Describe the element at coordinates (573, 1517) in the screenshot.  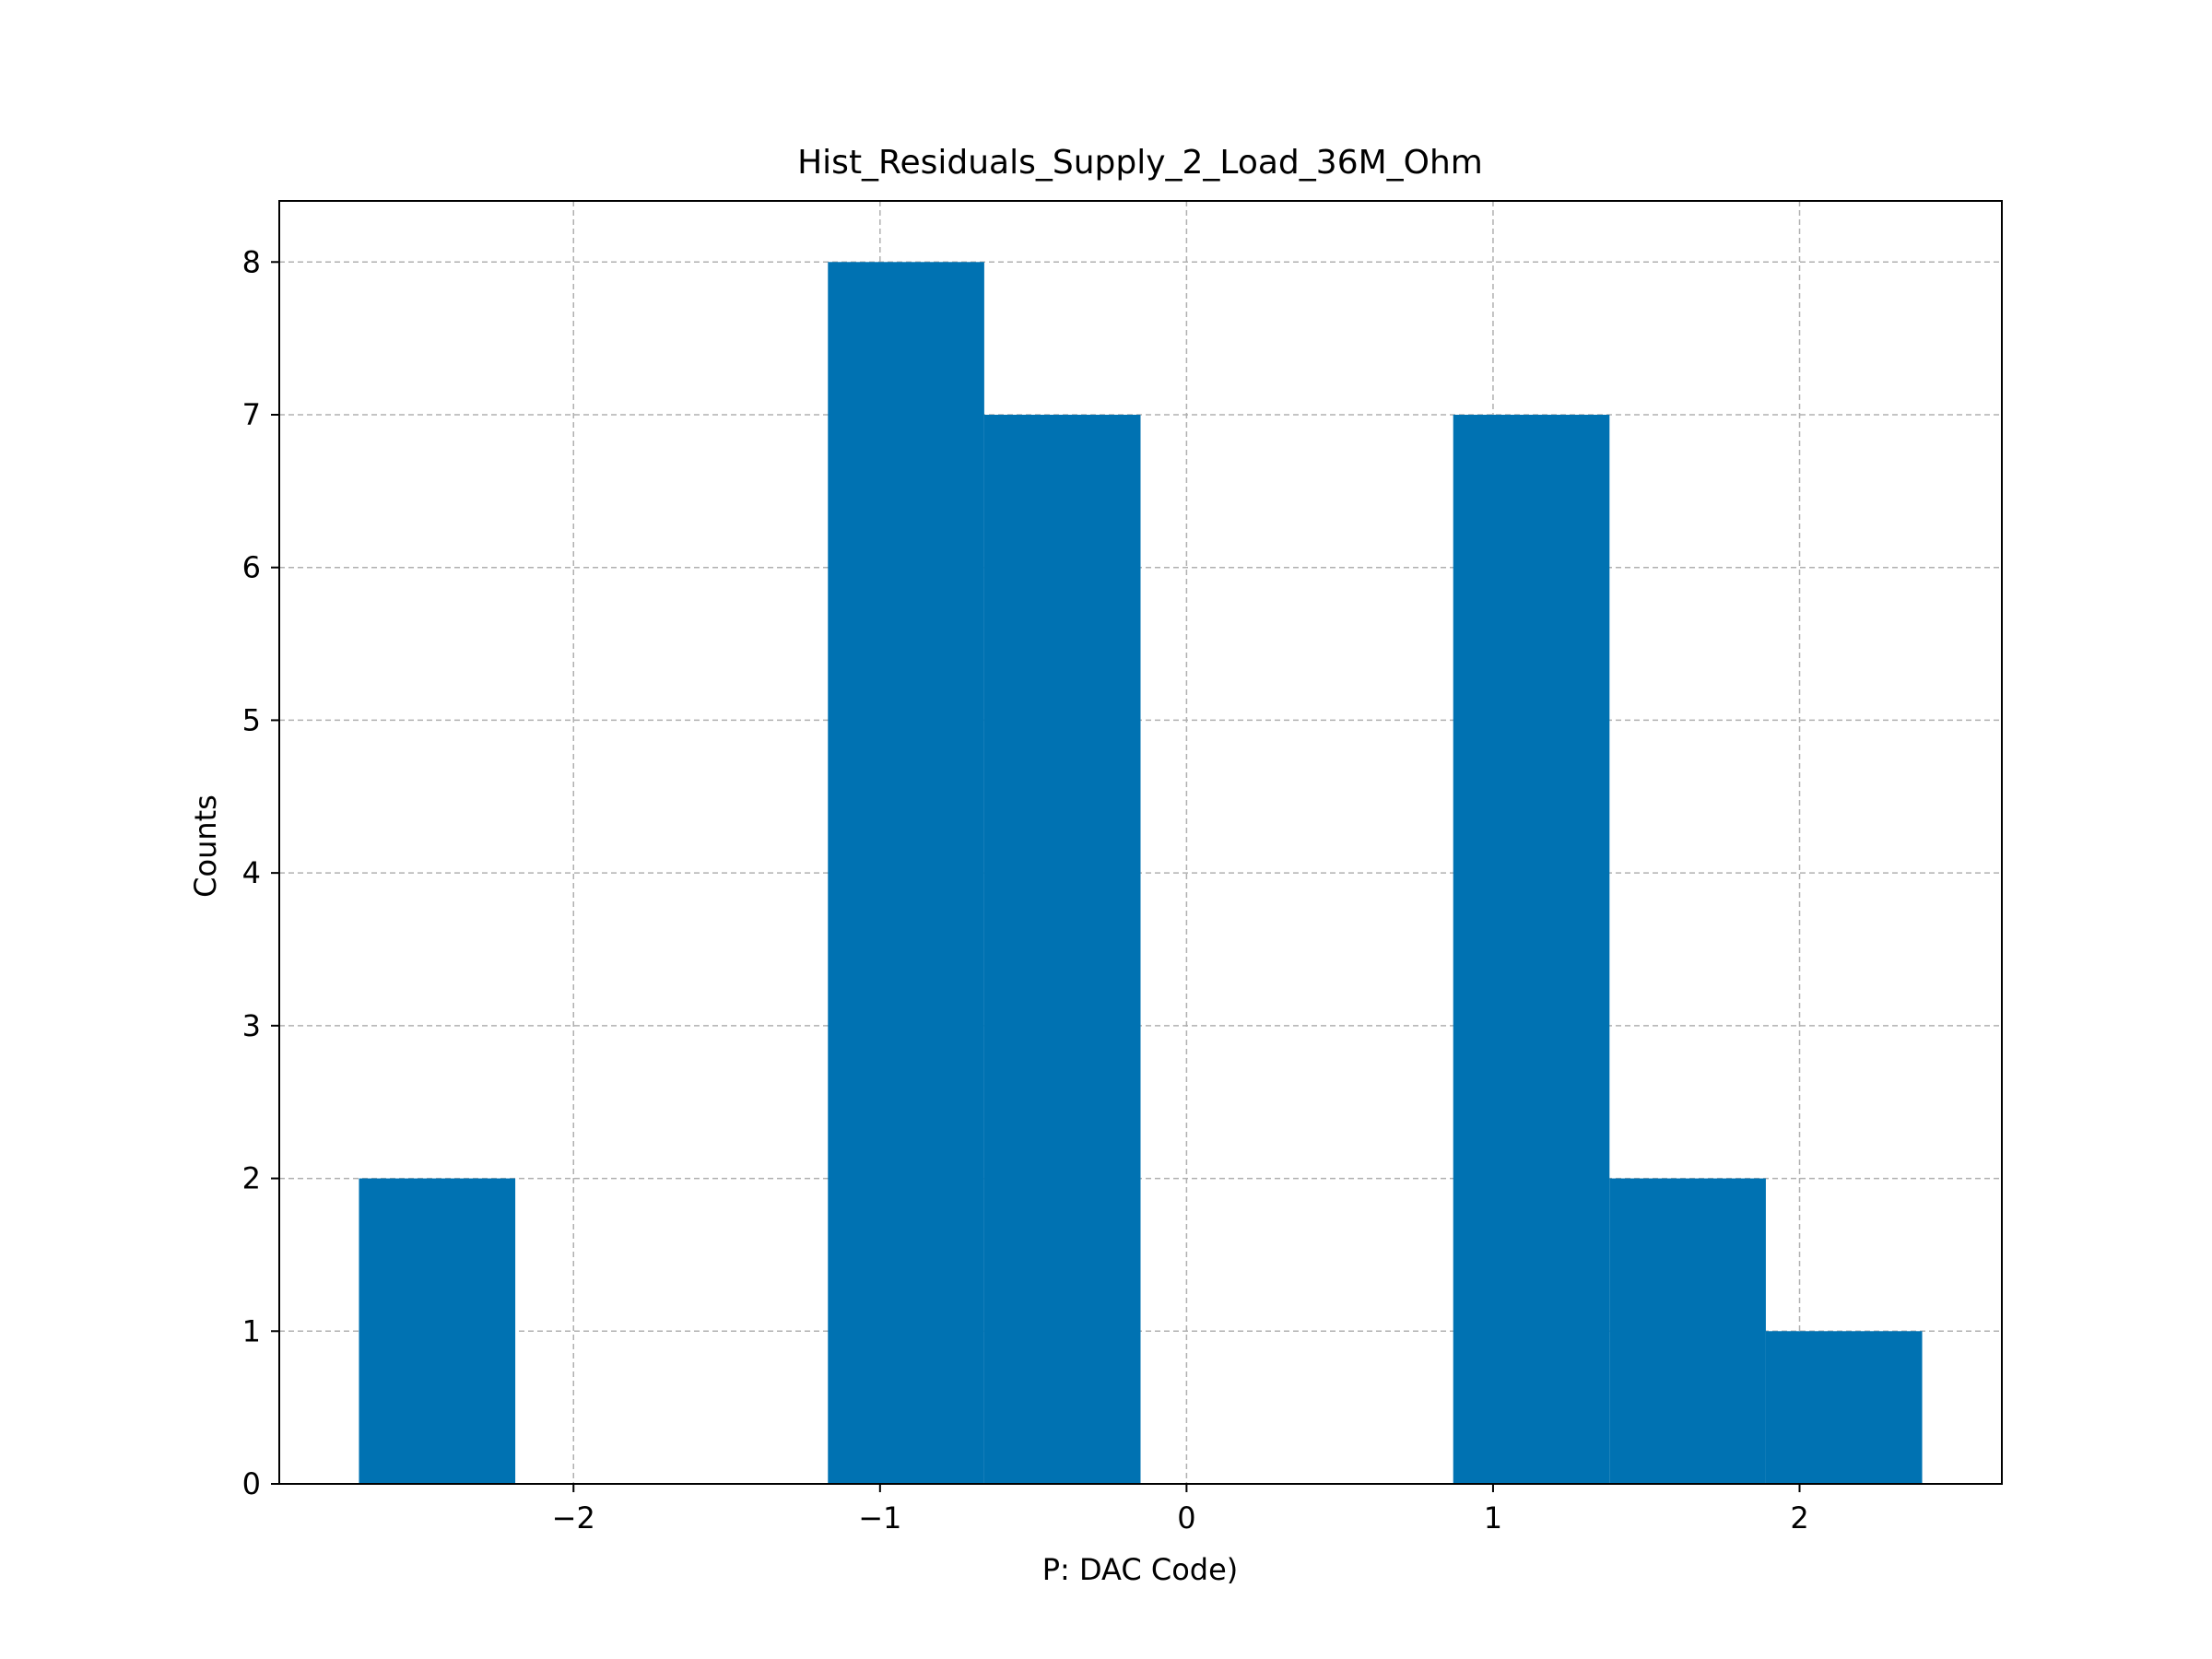
I see `x-tick-label: −2` at that location.